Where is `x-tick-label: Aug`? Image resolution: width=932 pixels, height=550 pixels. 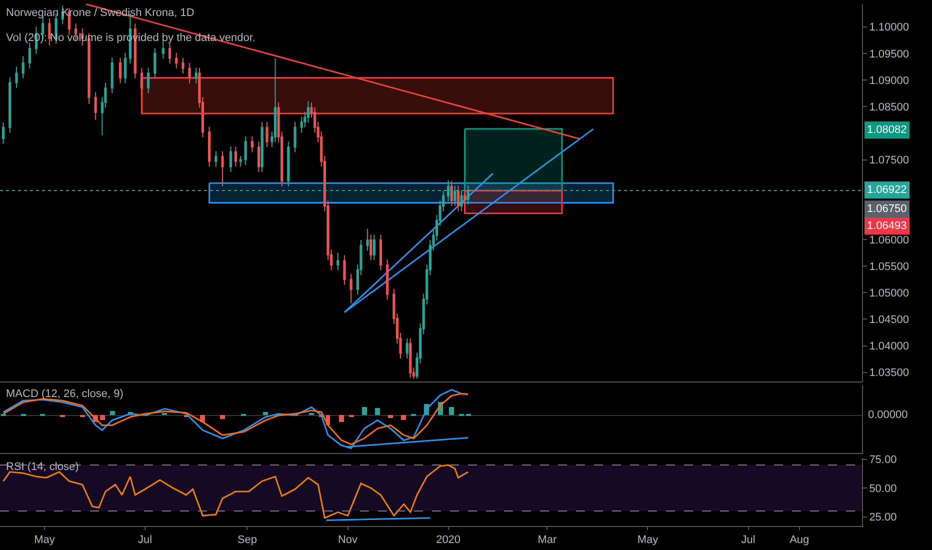 x-tick-label: Aug is located at coordinates (800, 540).